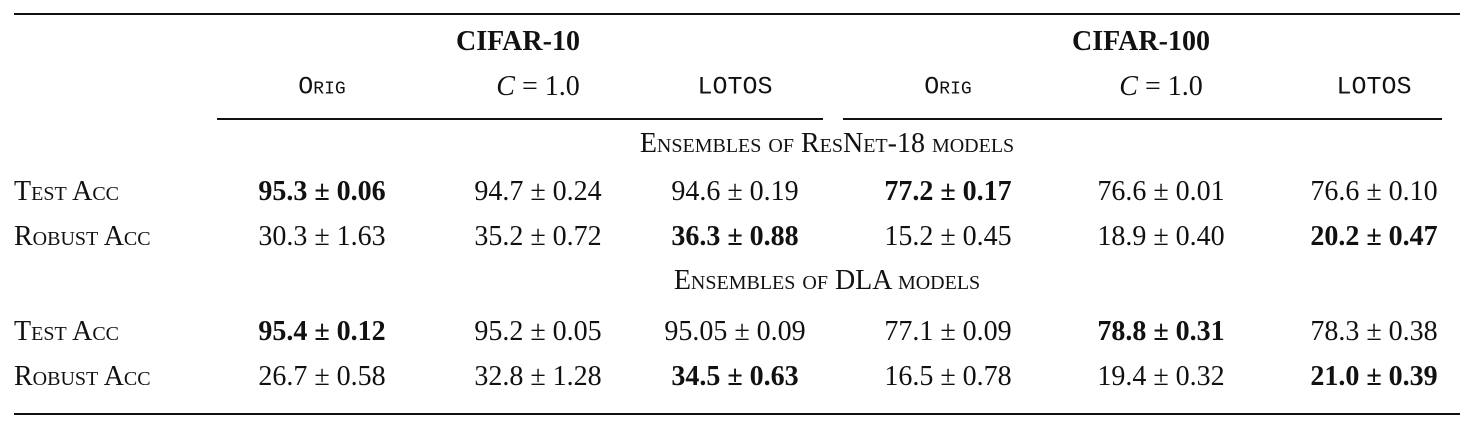 The height and width of the screenshot is (432, 1474). I want to click on cell: 34.5 ± 0.63, so click(735, 376).